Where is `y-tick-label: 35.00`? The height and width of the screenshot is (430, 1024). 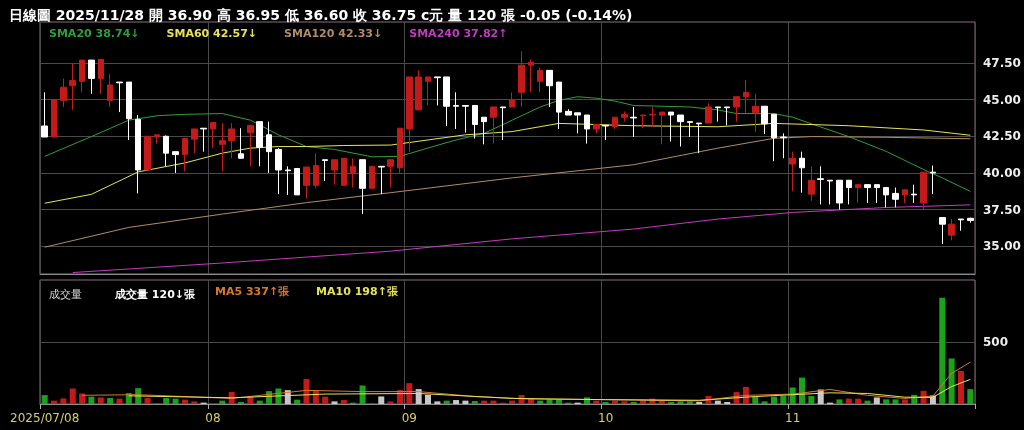
y-tick-label: 35.00 is located at coordinates (1002, 246).